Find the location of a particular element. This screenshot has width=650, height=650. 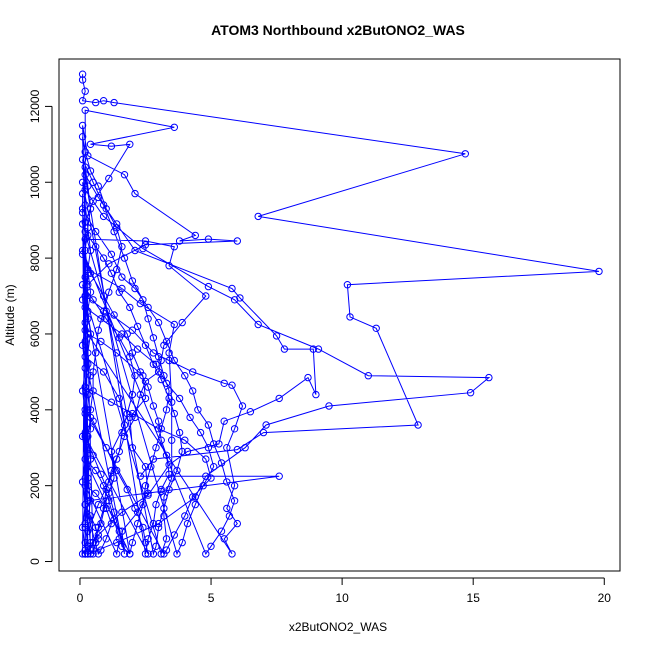

x-axis-label: x2ButONO2_WAS is located at coordinates (338, 627).